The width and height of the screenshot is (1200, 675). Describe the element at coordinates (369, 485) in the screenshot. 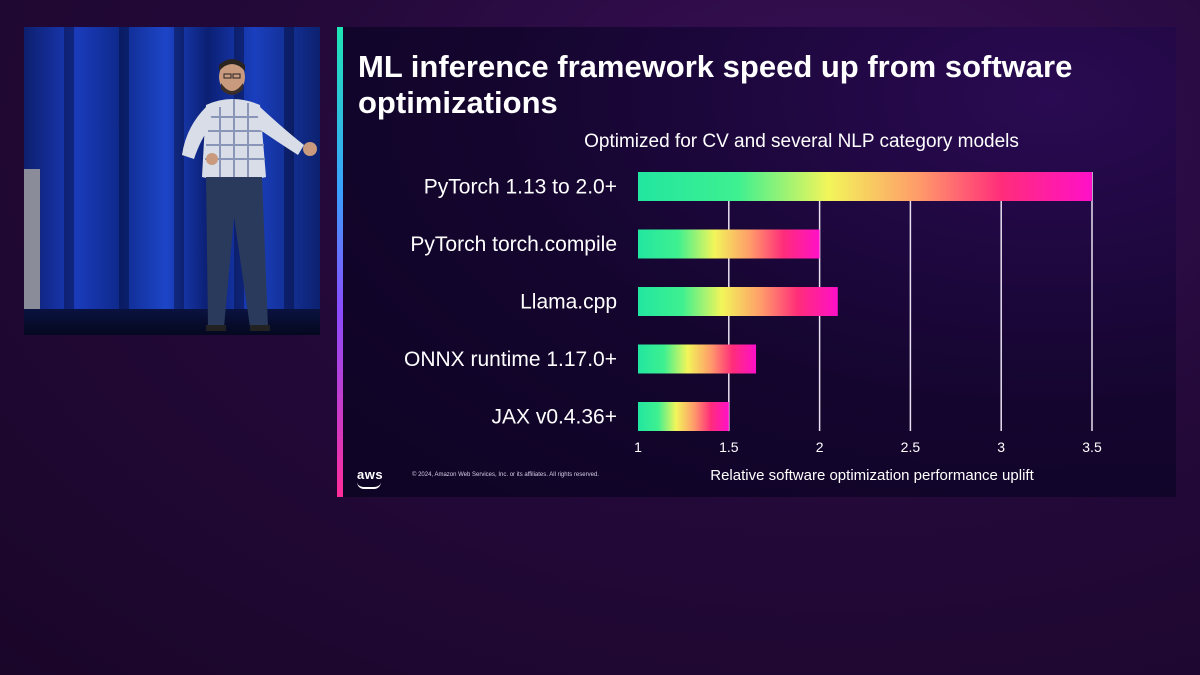

I see `aws-smile-icon` at that location.